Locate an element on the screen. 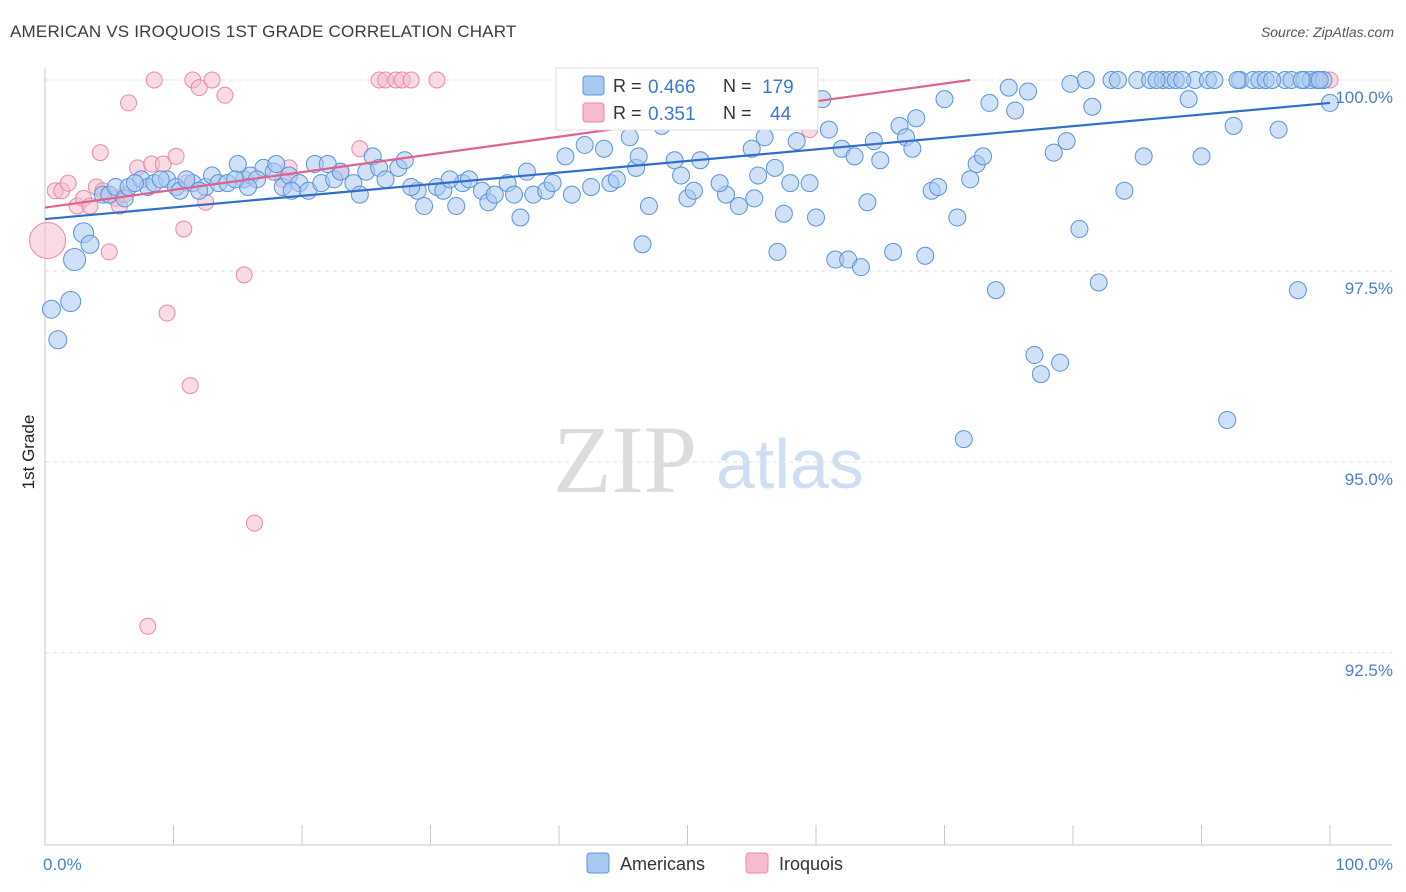 The height and width of the screenshot is (892, 1406). n-label-americans: N = is located at coordinates (737, 86).